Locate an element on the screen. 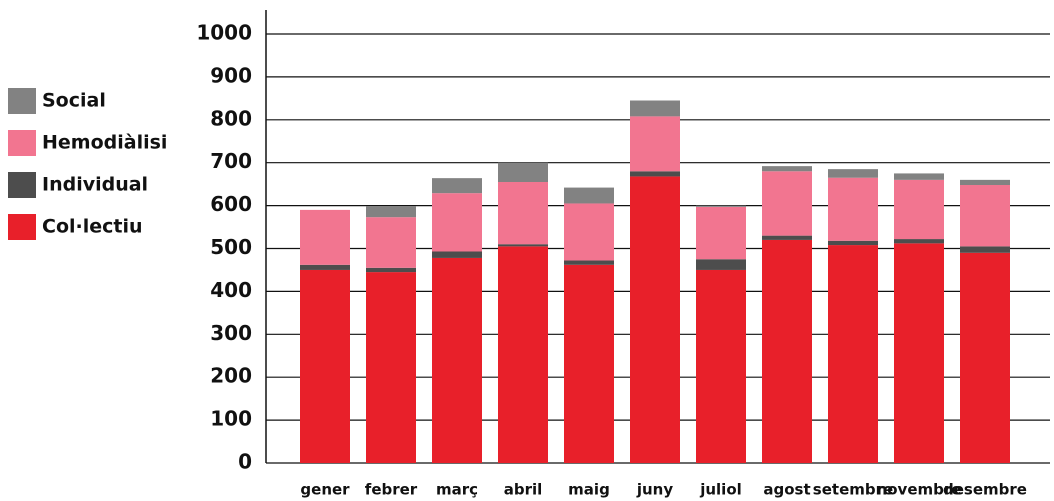  legend-label: Hemodiàlisi is located at coordinates (104, 143).